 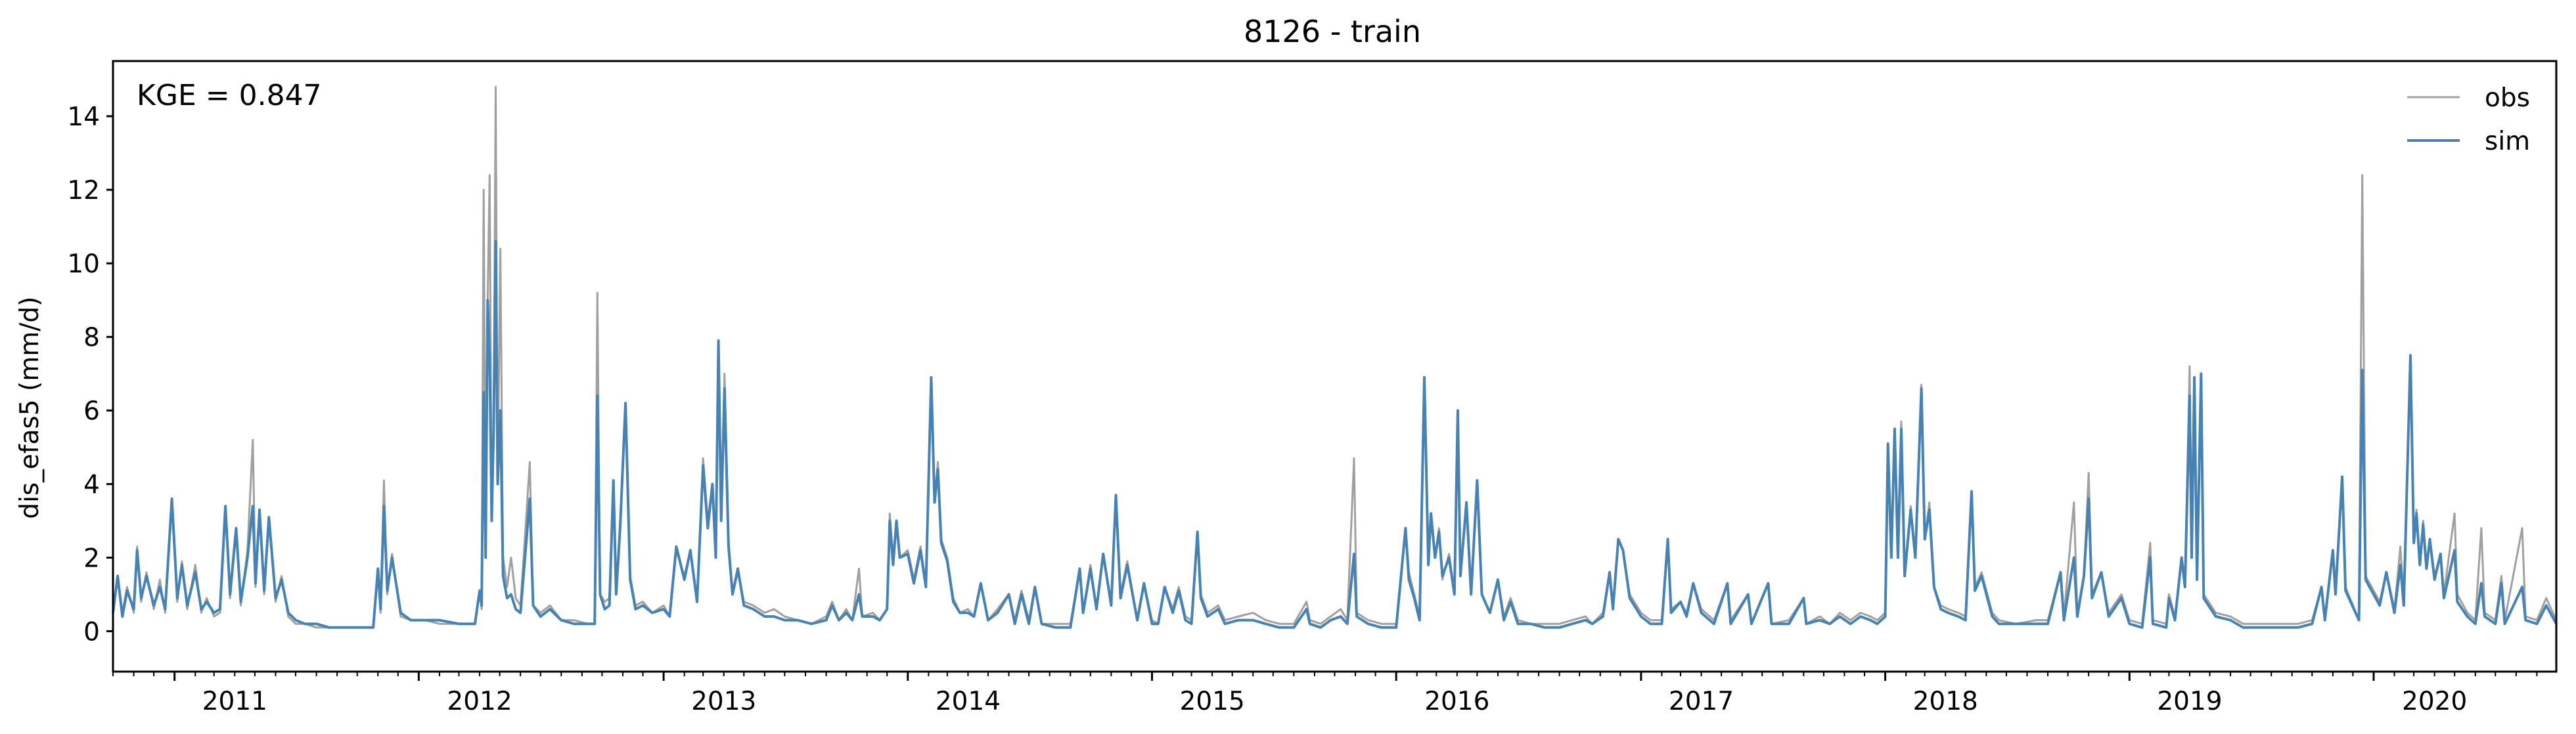 What do you see at coordinates (2434, 701) in the screenshot?
I see `x-tick-label: 2020` at bounding box center [2434, 701].